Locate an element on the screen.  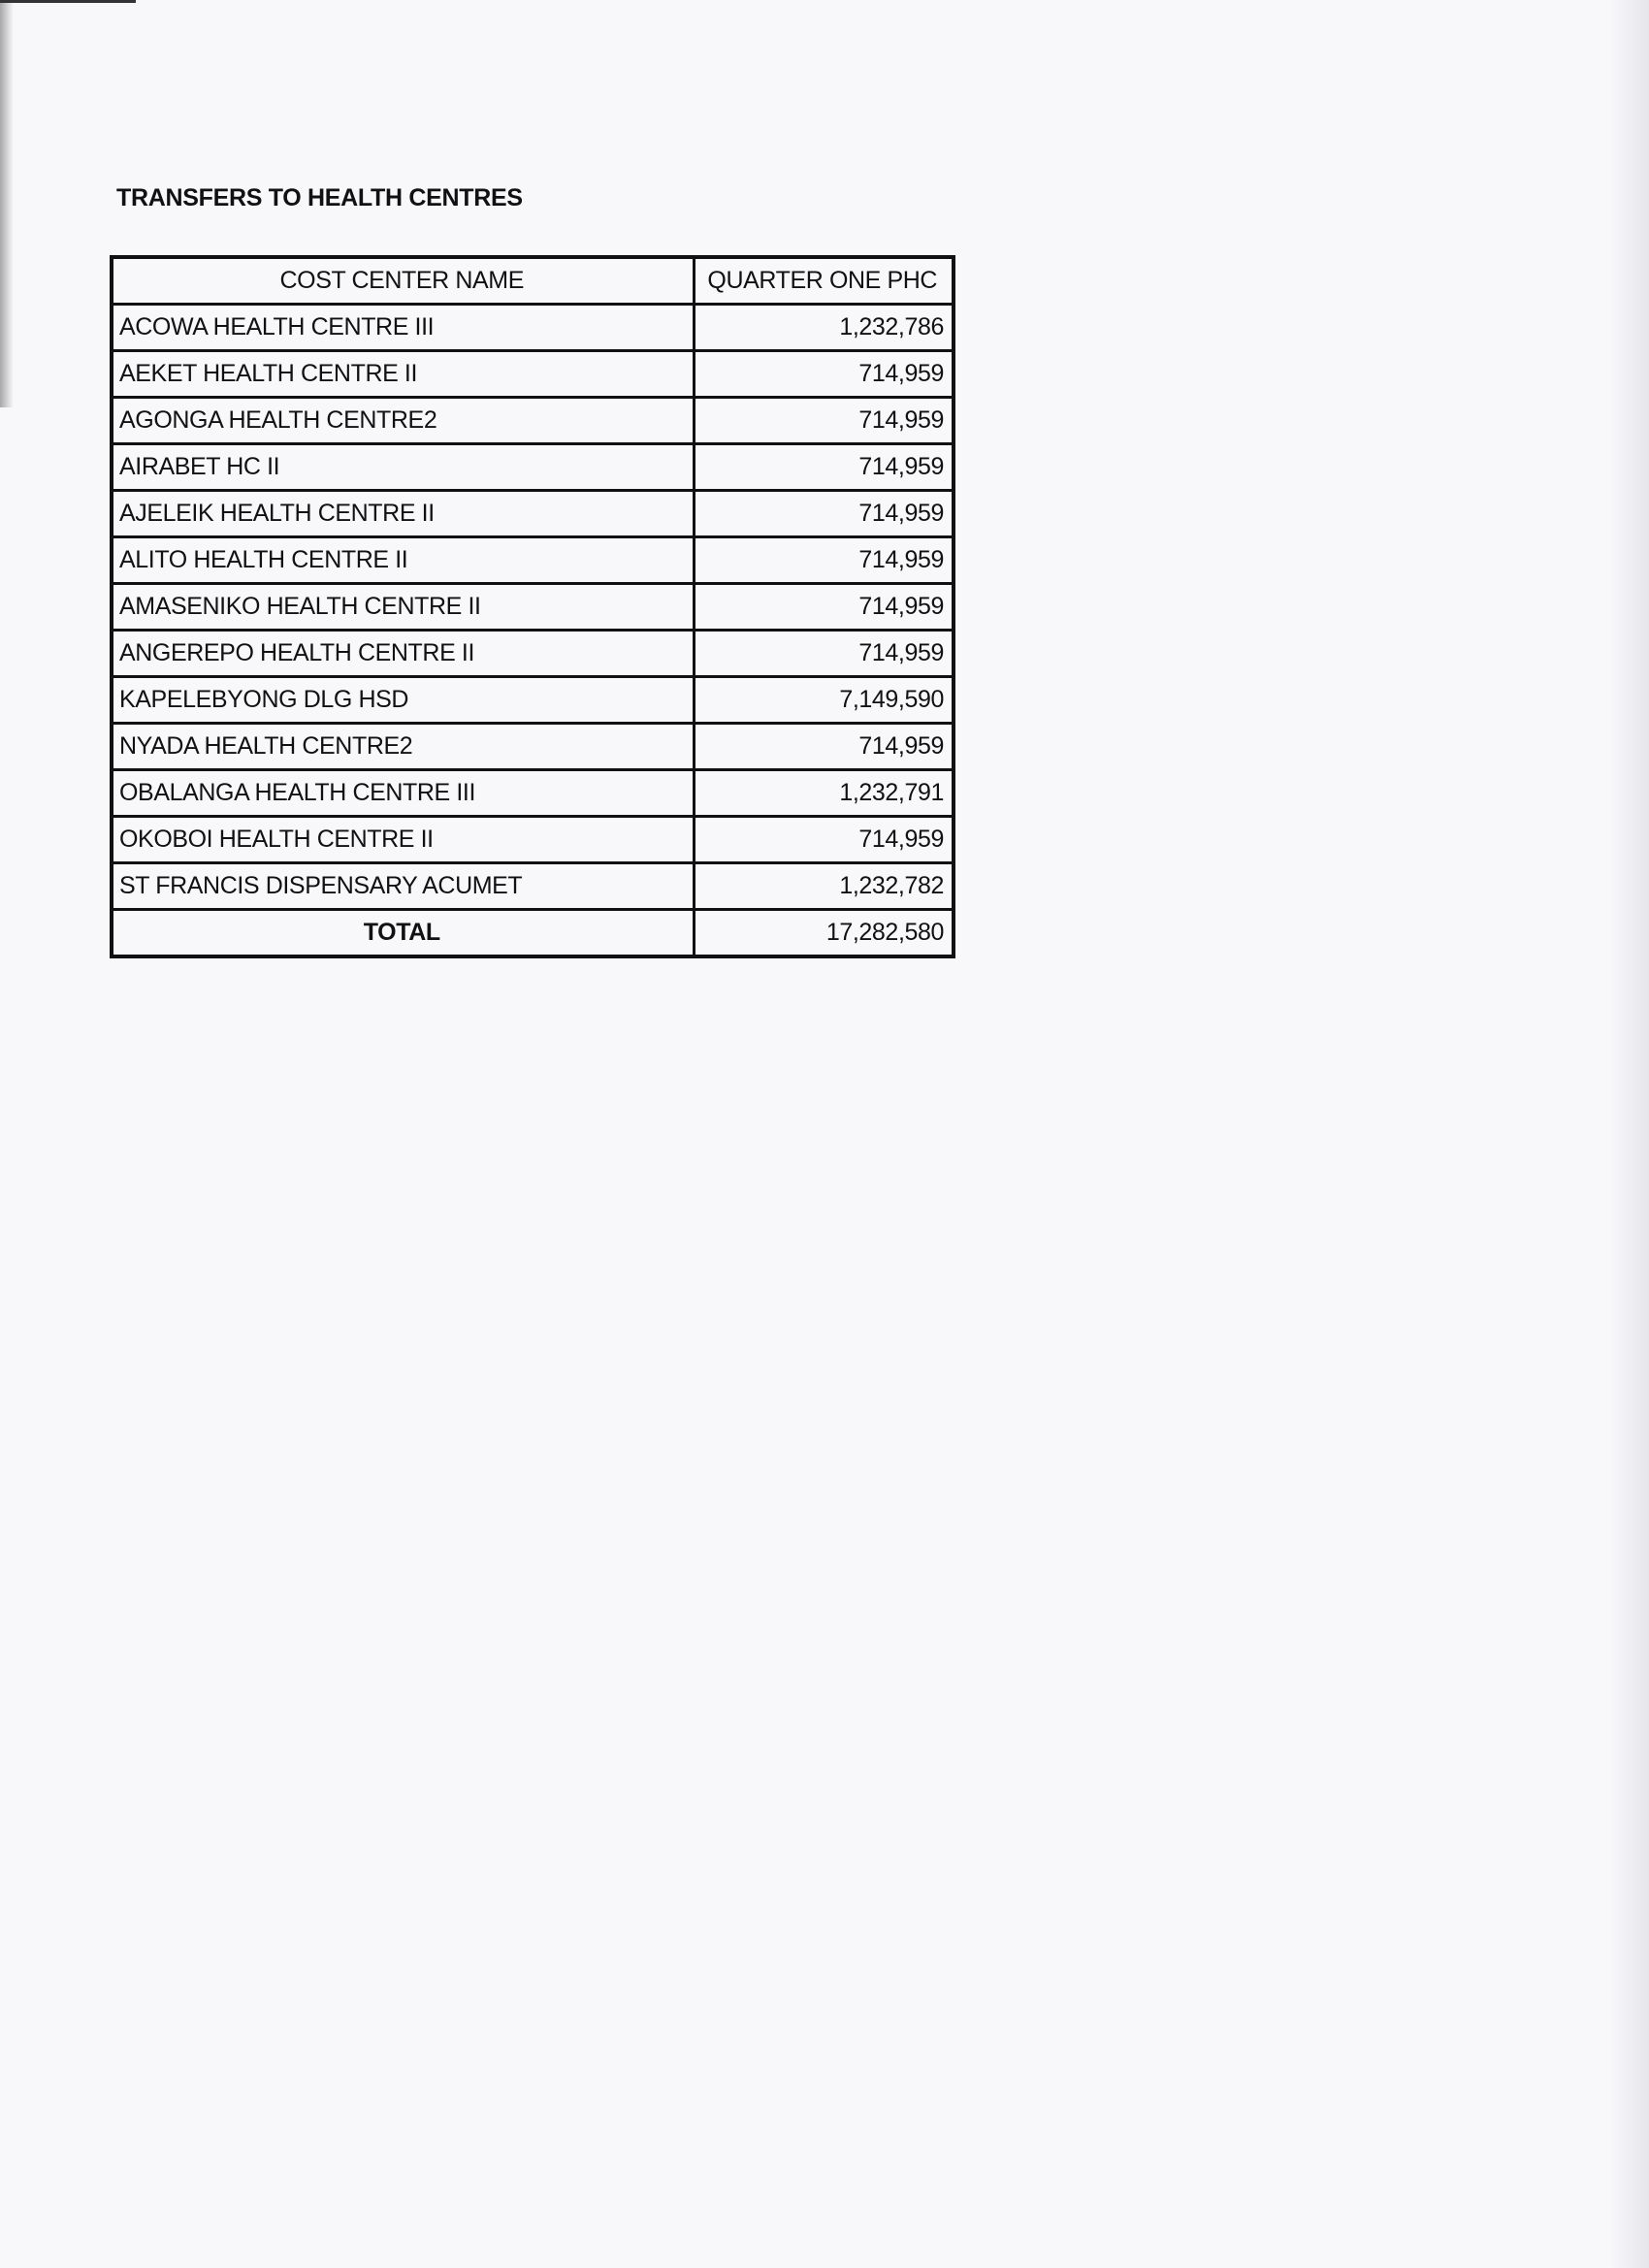
cost-center-name: ALITO HEALTH CENTRE II is located at coordinates (402, 560).